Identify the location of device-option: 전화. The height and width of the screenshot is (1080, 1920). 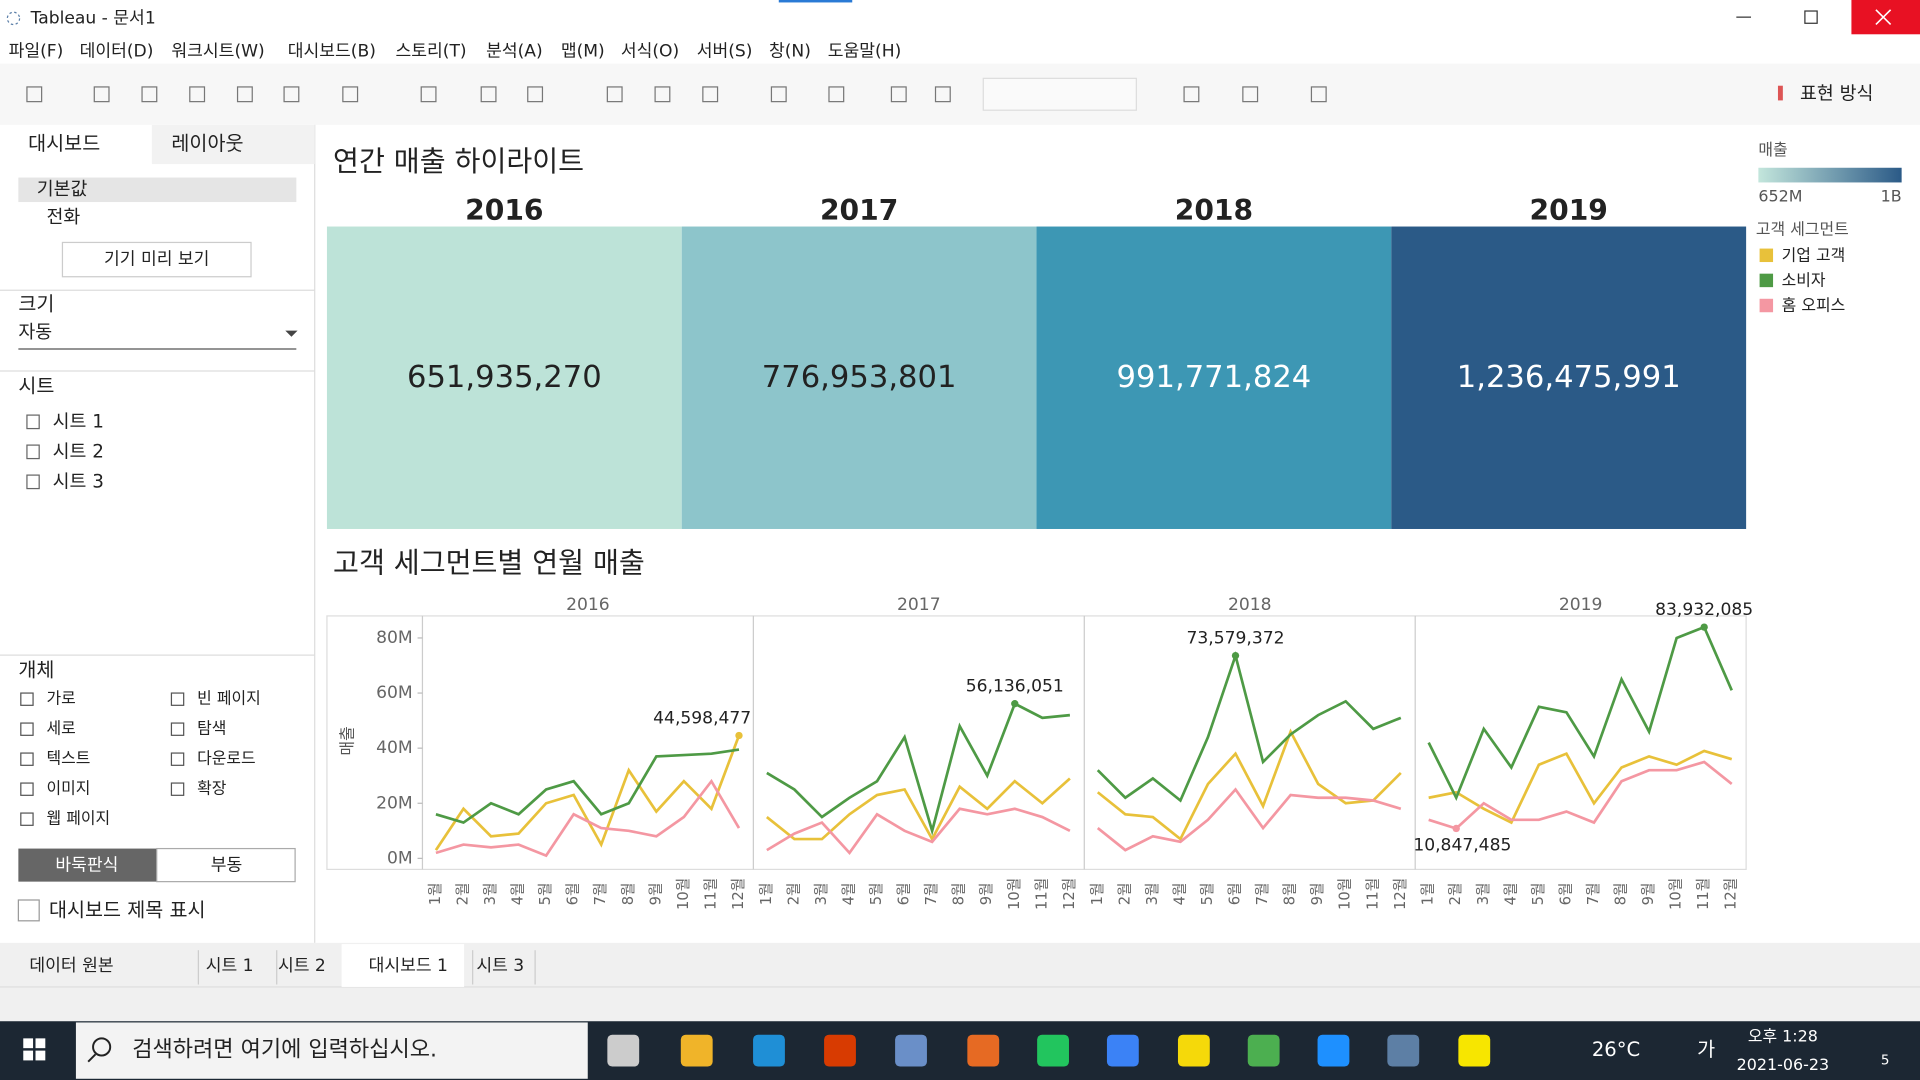
(64, 217).